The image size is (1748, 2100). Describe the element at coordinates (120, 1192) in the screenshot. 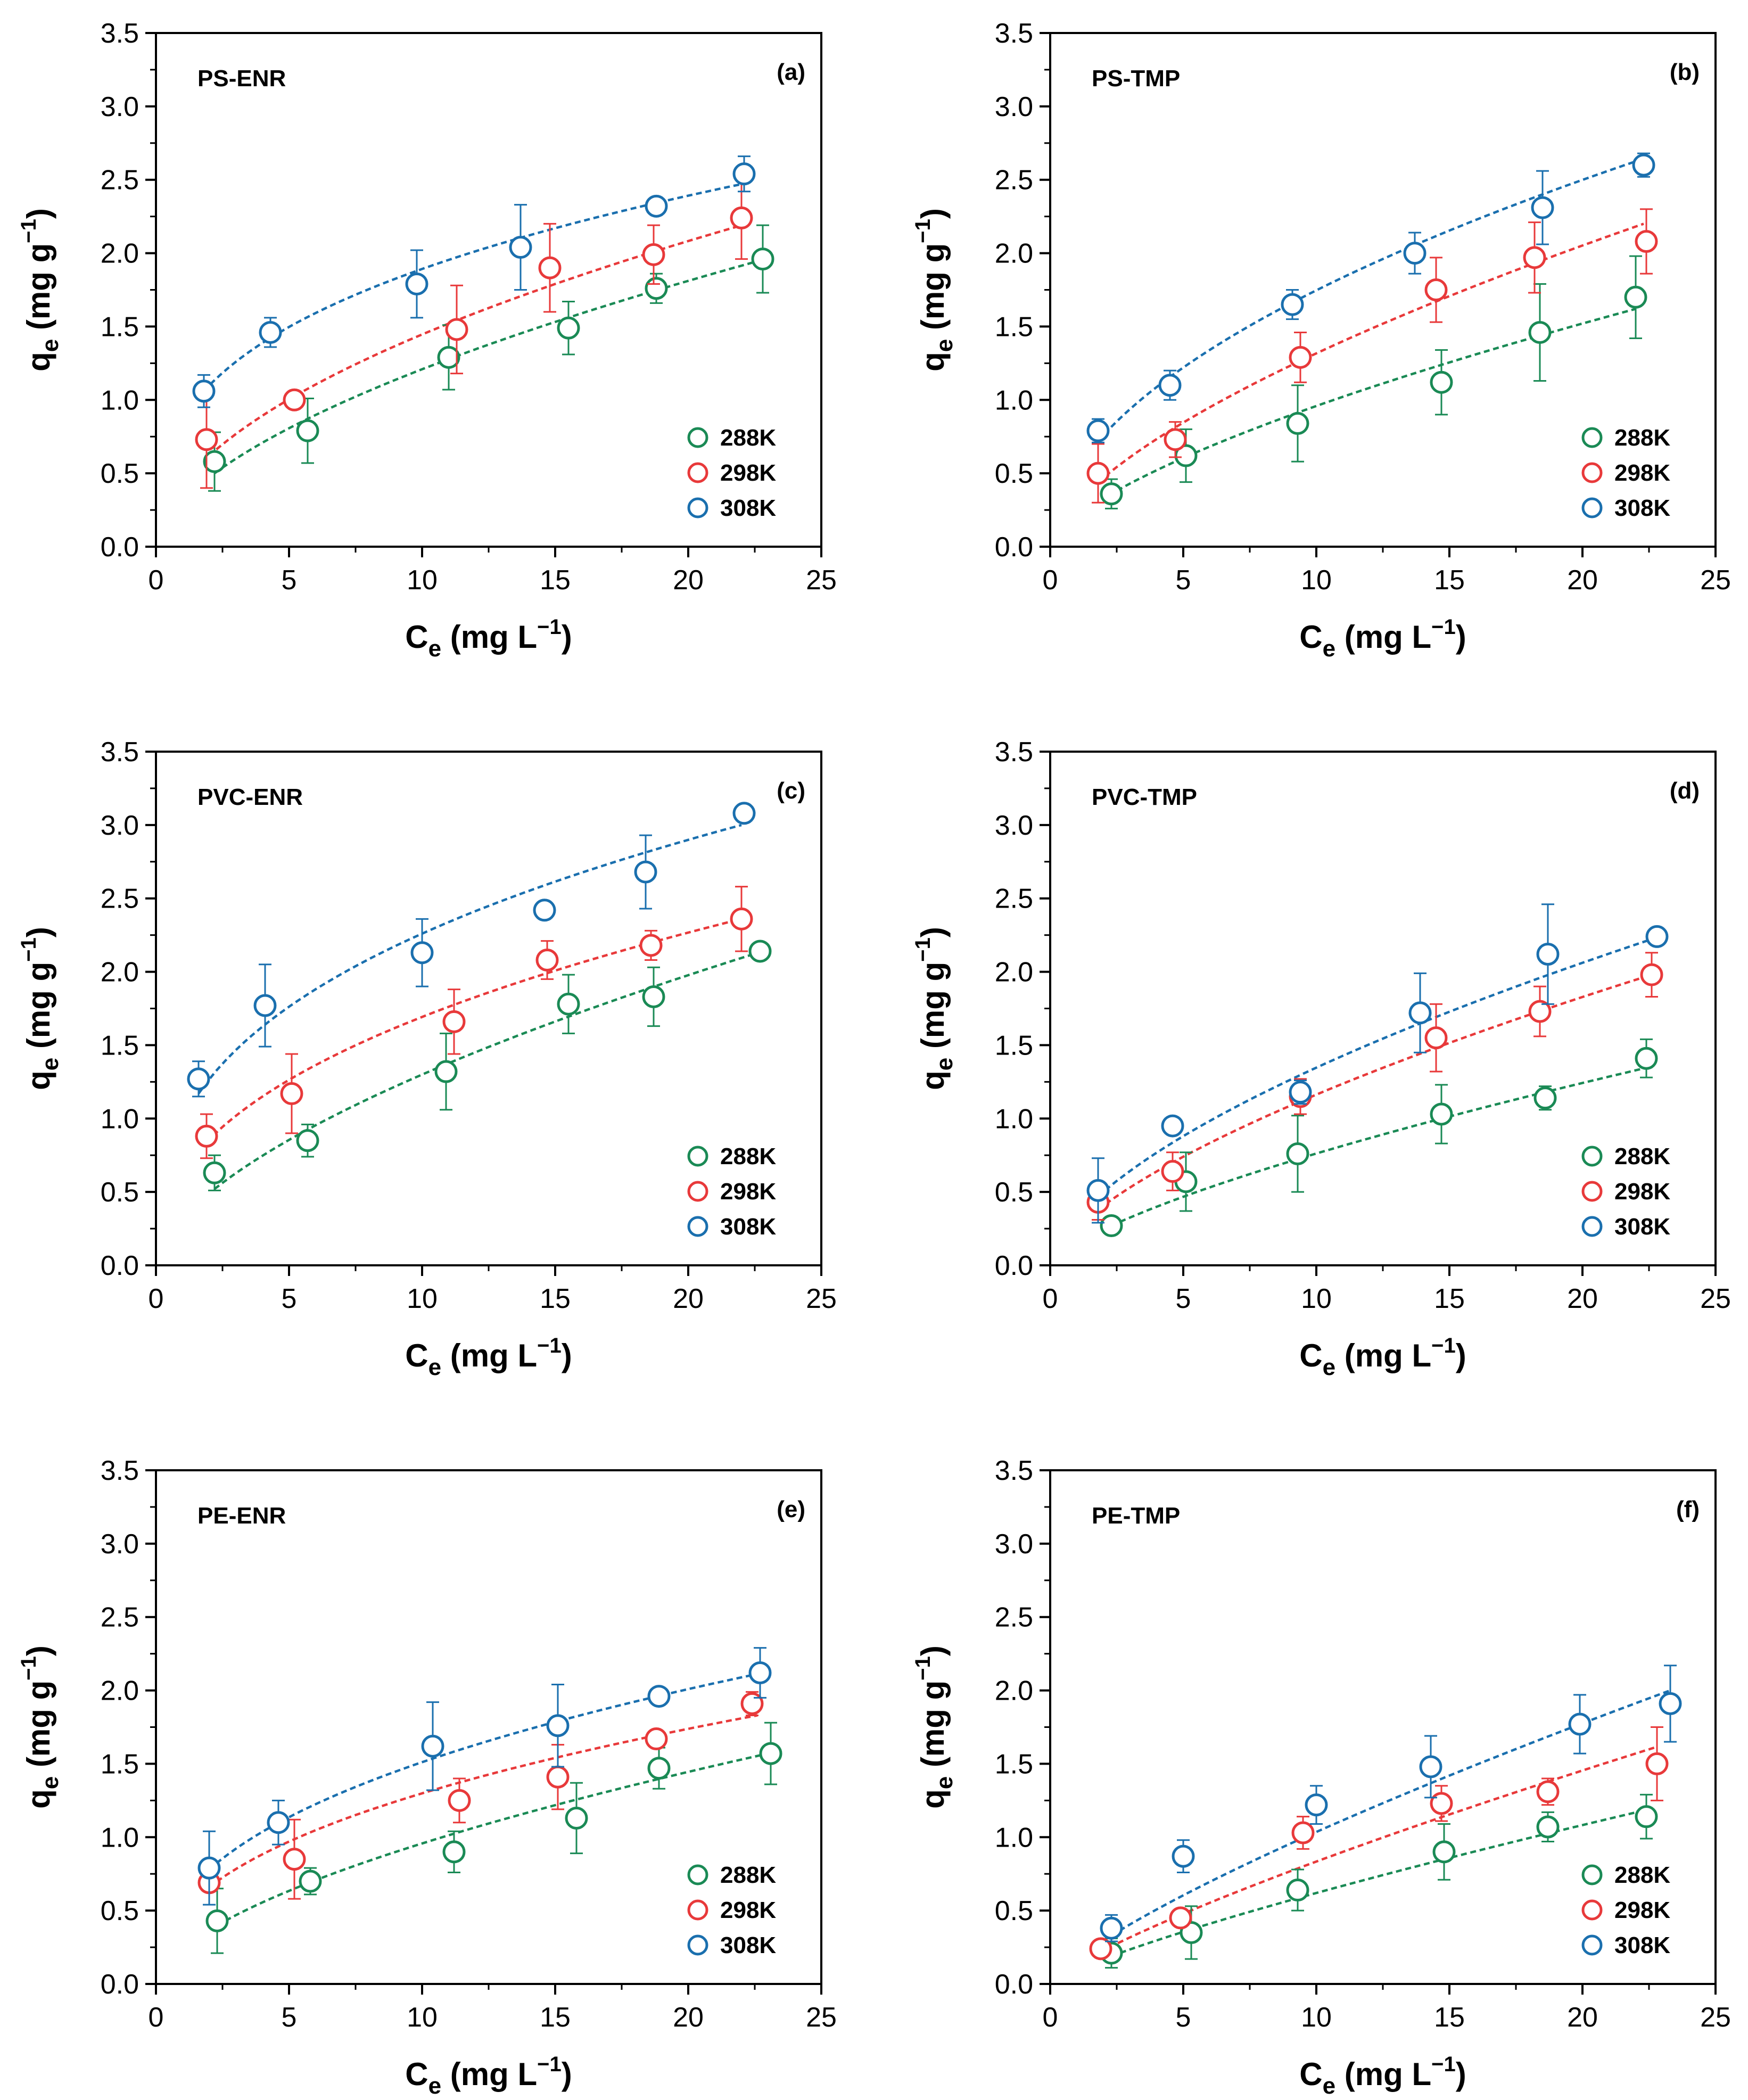

I see `y-tick-label: 0.5` at that location.